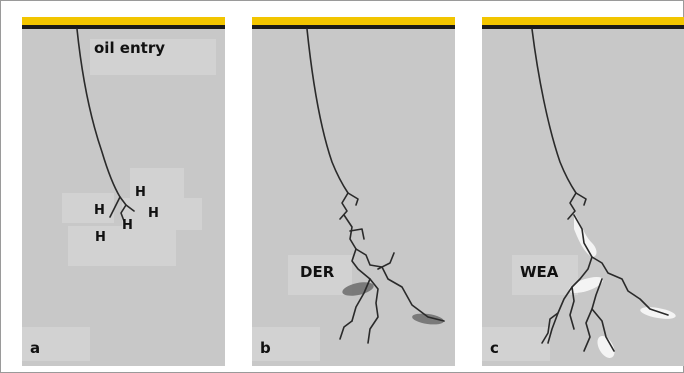 The image size is (684, 373). I want to click on label-box-h-right, so click(162, 214).